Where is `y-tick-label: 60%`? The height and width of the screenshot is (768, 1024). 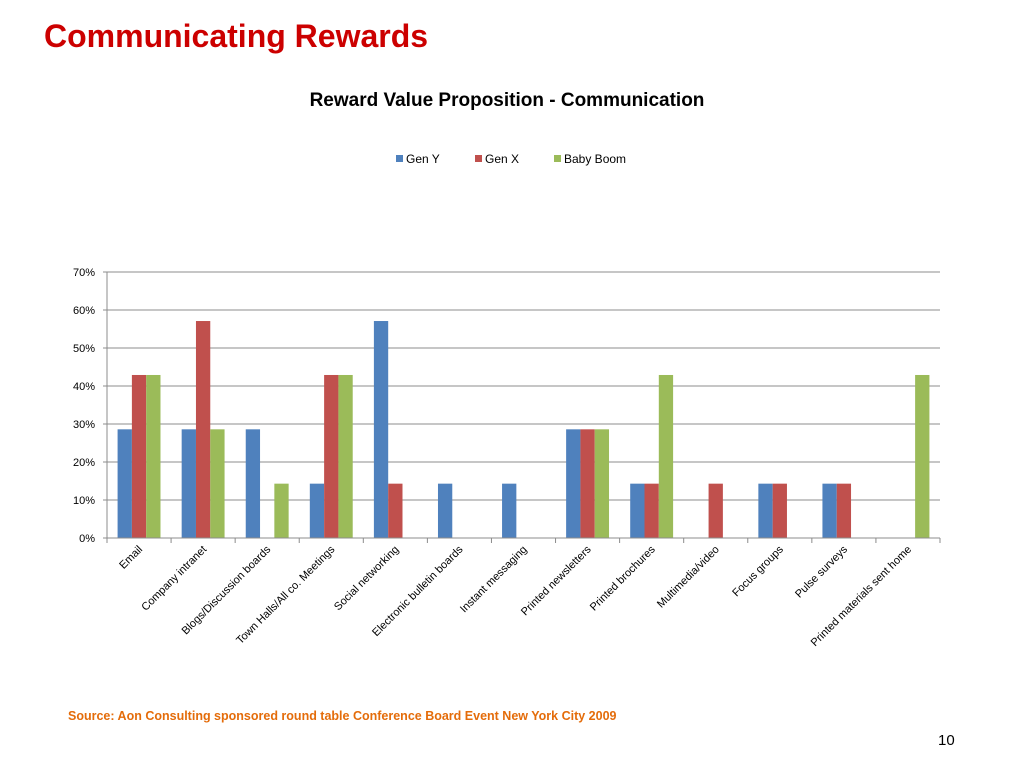 y-tick-label: 60% is located at coordinates (84, 311).